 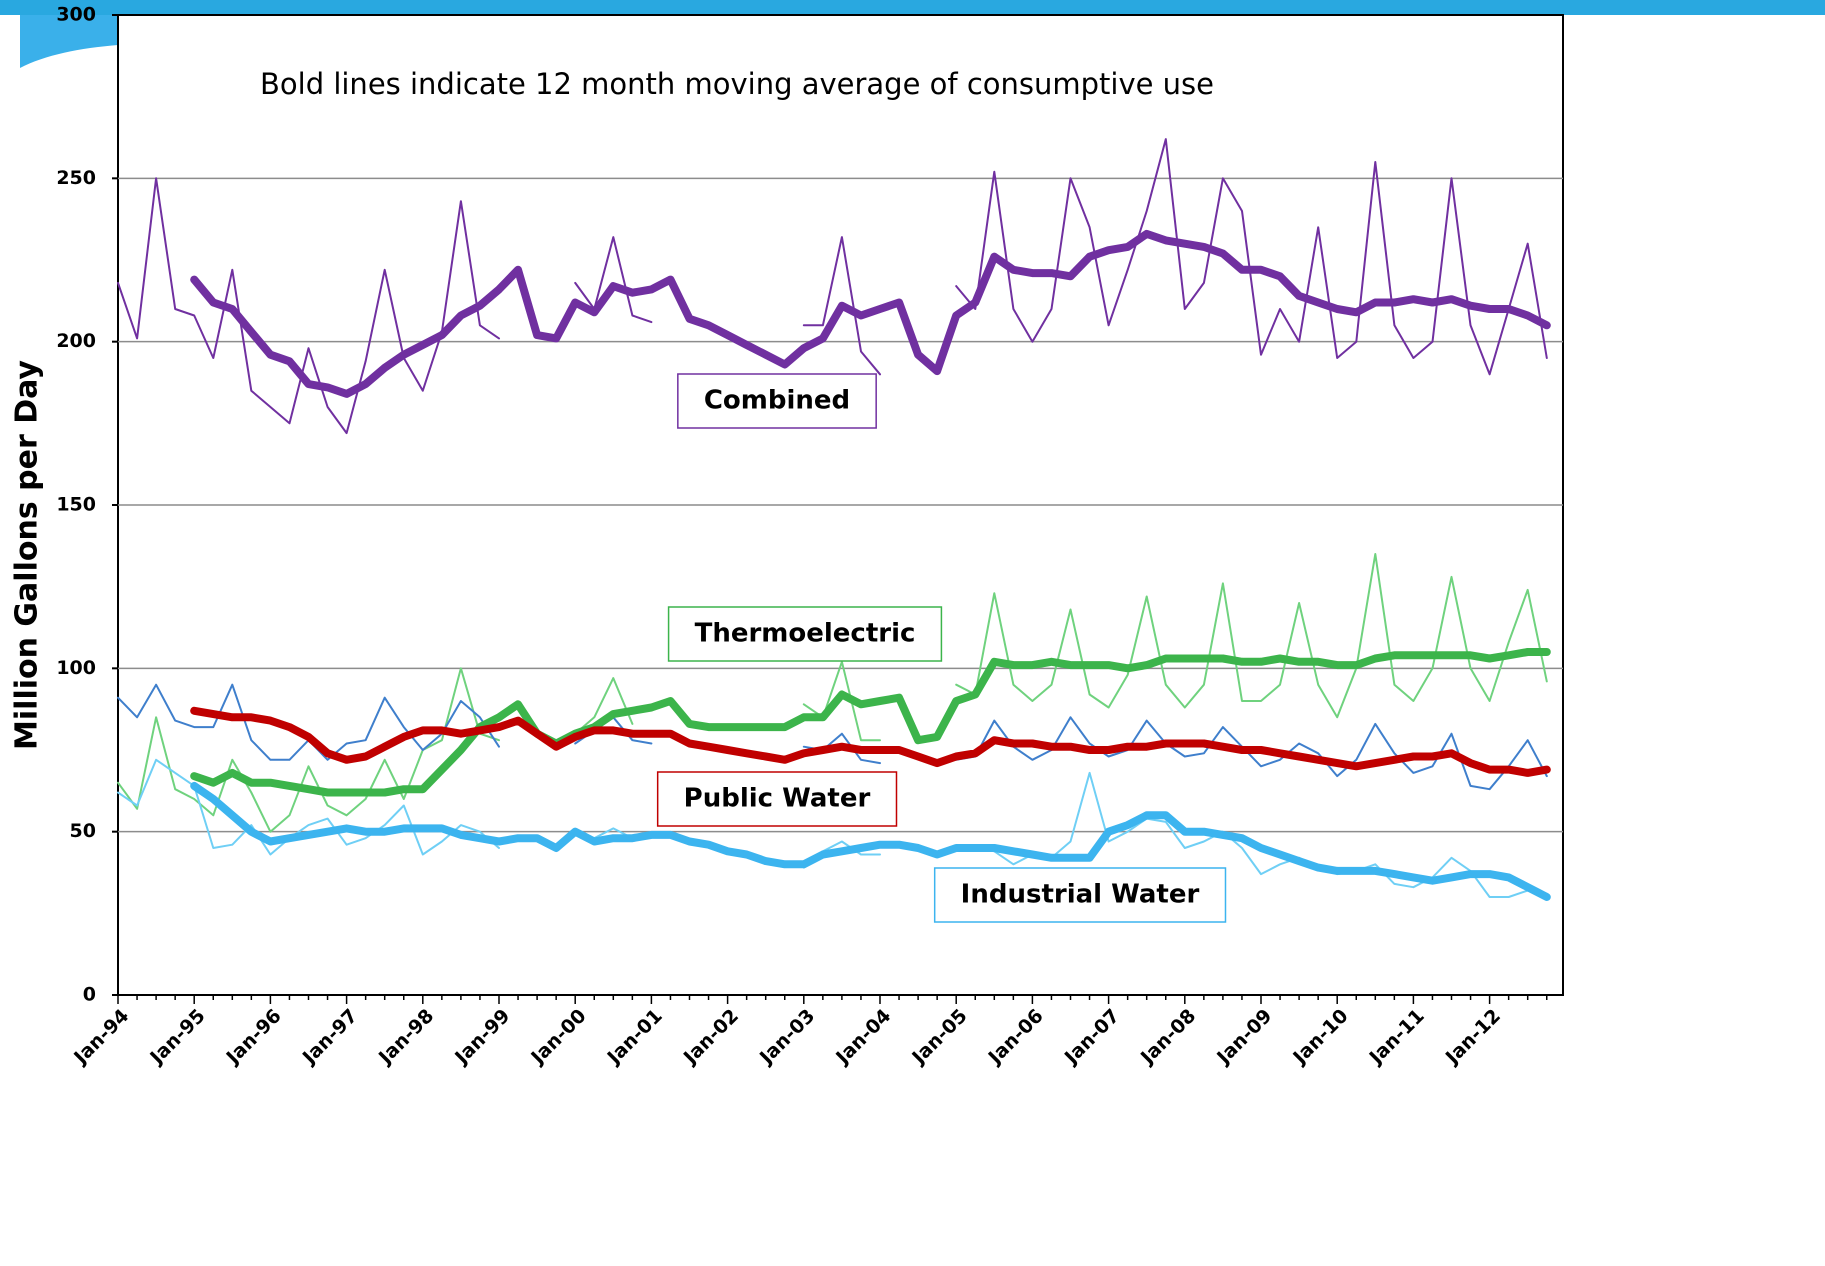 I want to click on x-tick-label: Jan-94, so click(x=101, y=1037).